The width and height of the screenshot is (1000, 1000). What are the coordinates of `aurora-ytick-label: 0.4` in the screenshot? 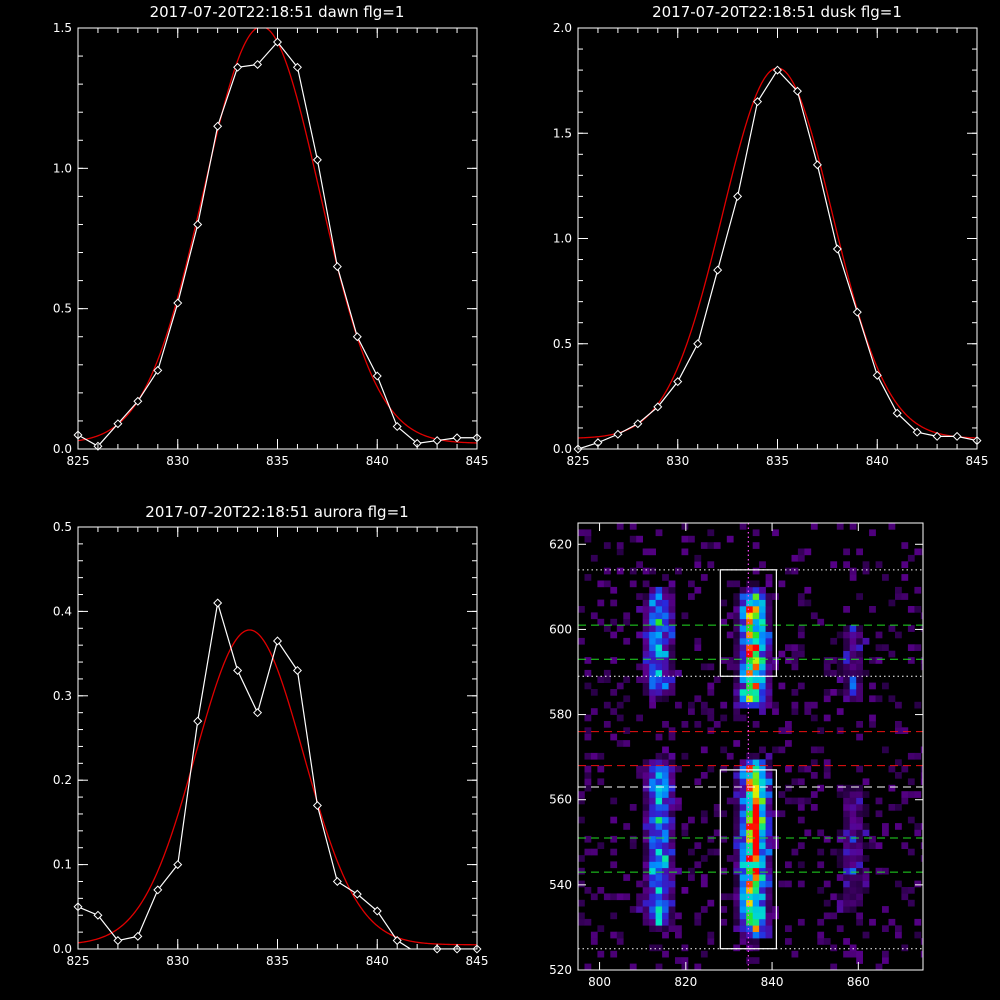 It's located at (62, 611).